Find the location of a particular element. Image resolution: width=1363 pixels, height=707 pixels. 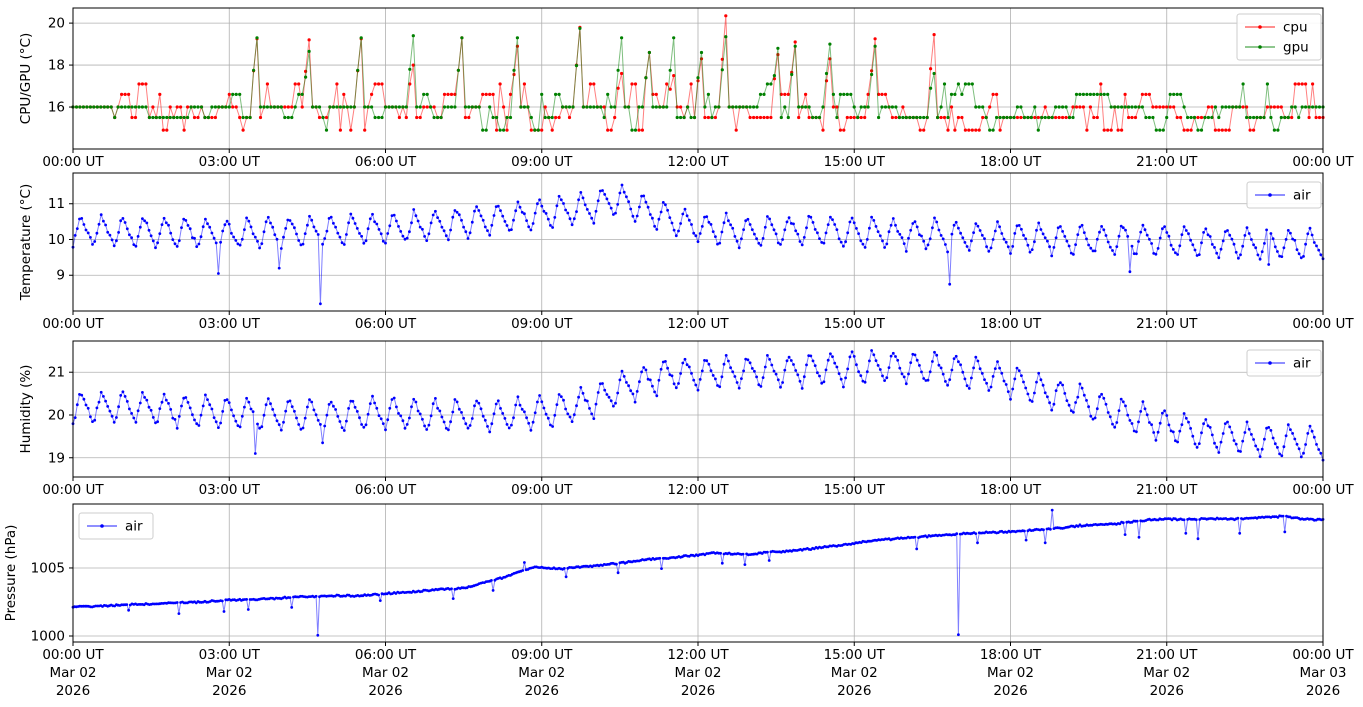

y-axis-label-air-pressure: Pressure (hPa) is located at coordinates (11, 573).